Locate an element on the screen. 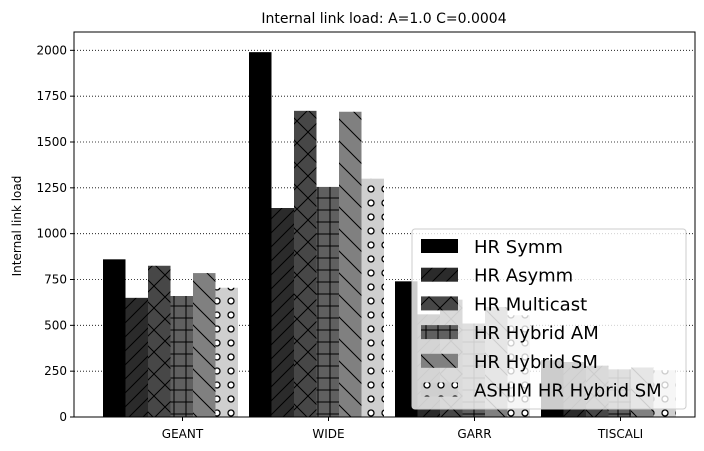 This screenshot has width=704, height=451. y-tick-label: 1000 is located at coordinates (51, 234).